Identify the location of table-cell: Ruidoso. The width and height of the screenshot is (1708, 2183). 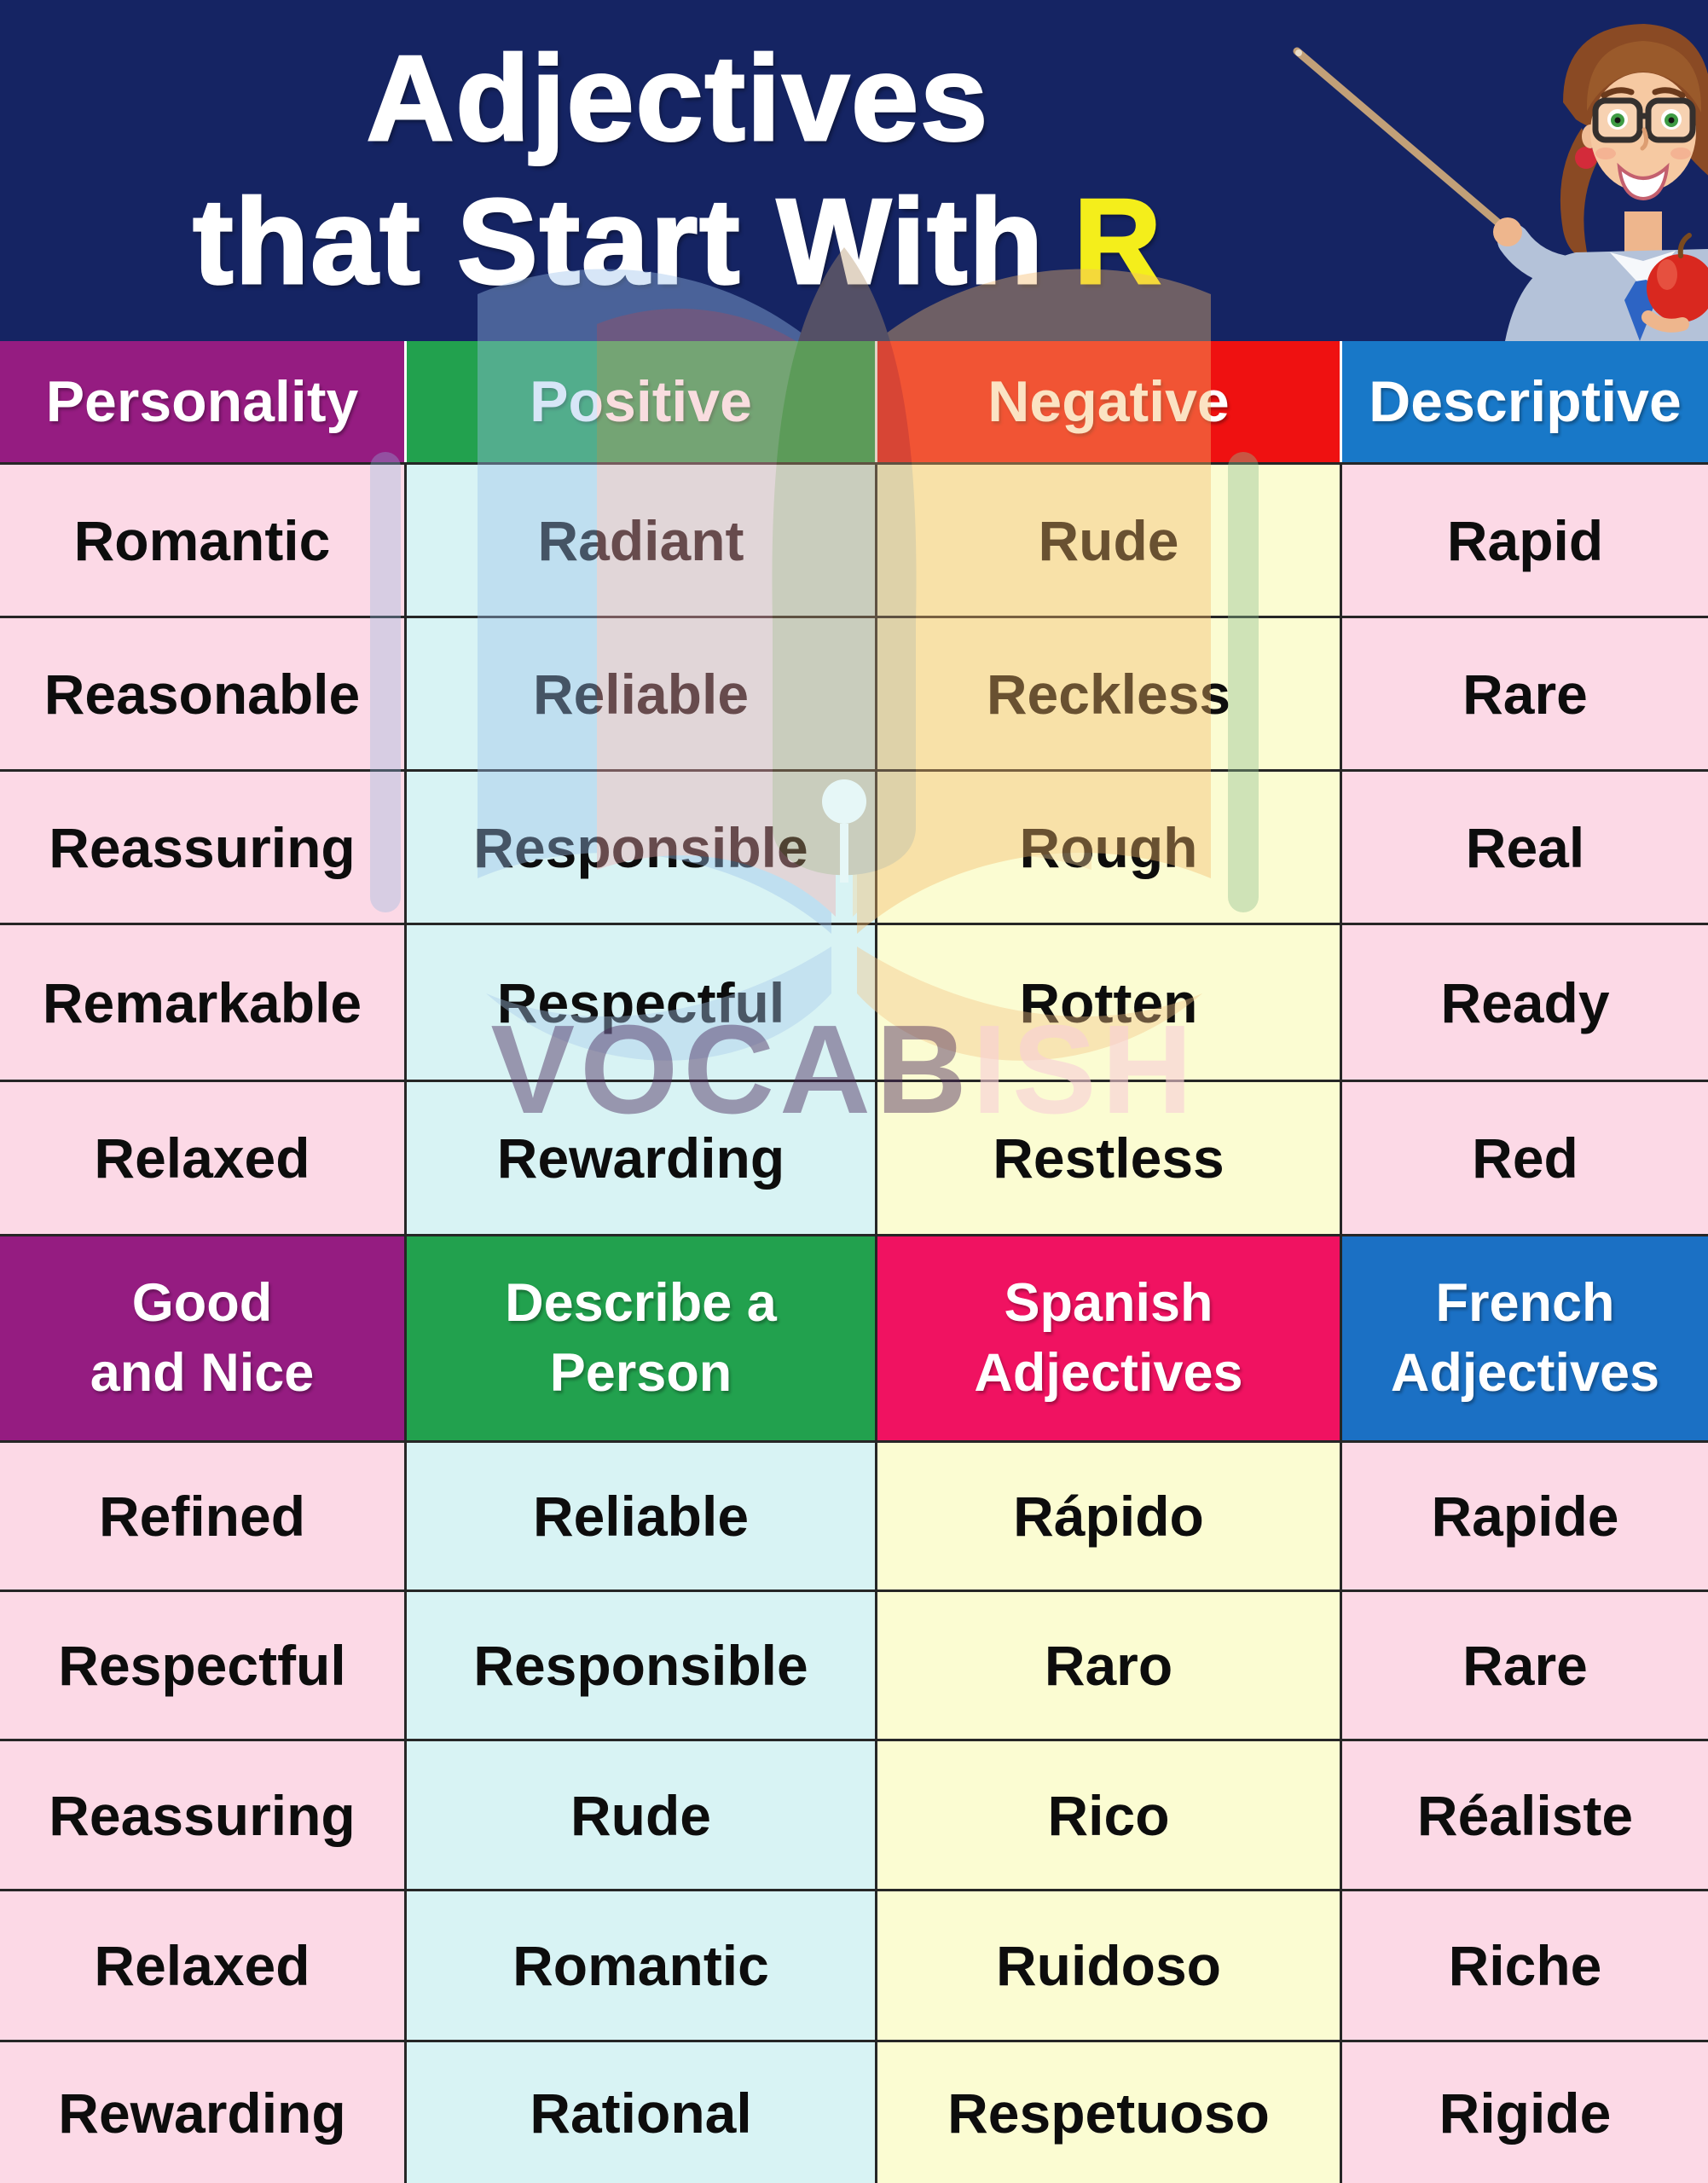
(1108, 1965).